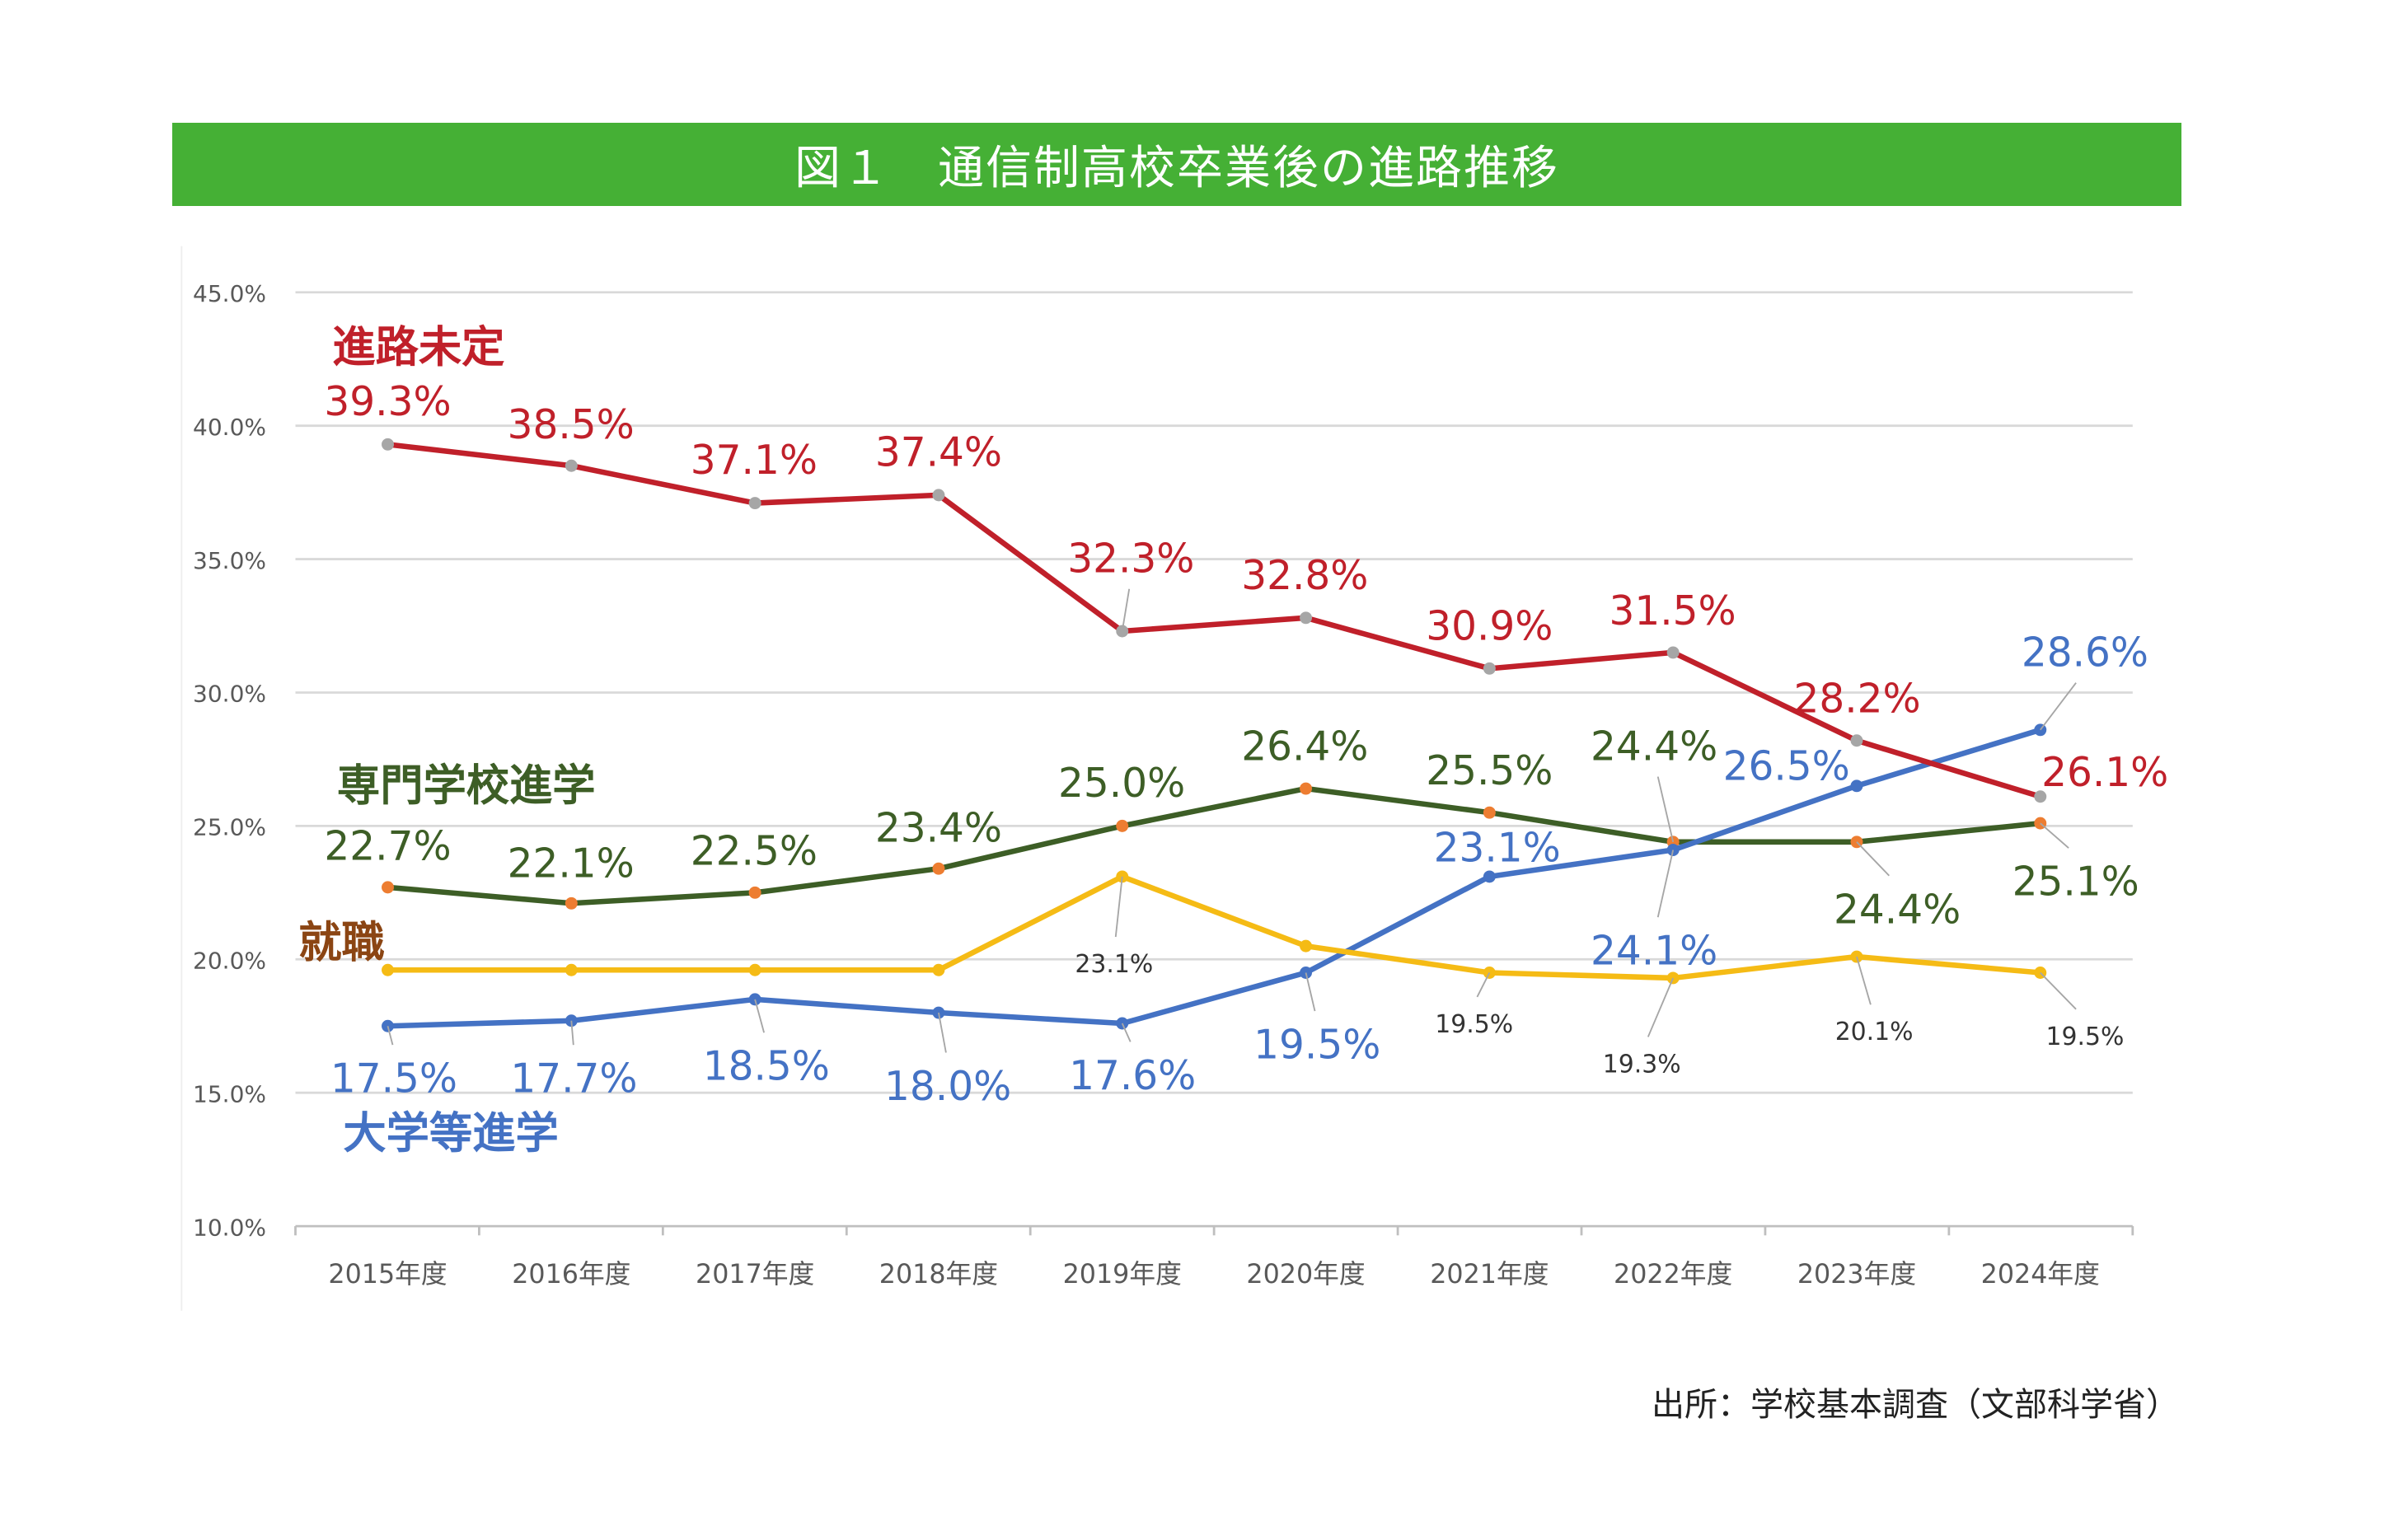 This screenshot has width=2385, height=1540. What do you see at coordinates (1306, 1275) in the screenshot?
I see `x-tick-label: 2020年度` at bounding box center [1306, 1275].